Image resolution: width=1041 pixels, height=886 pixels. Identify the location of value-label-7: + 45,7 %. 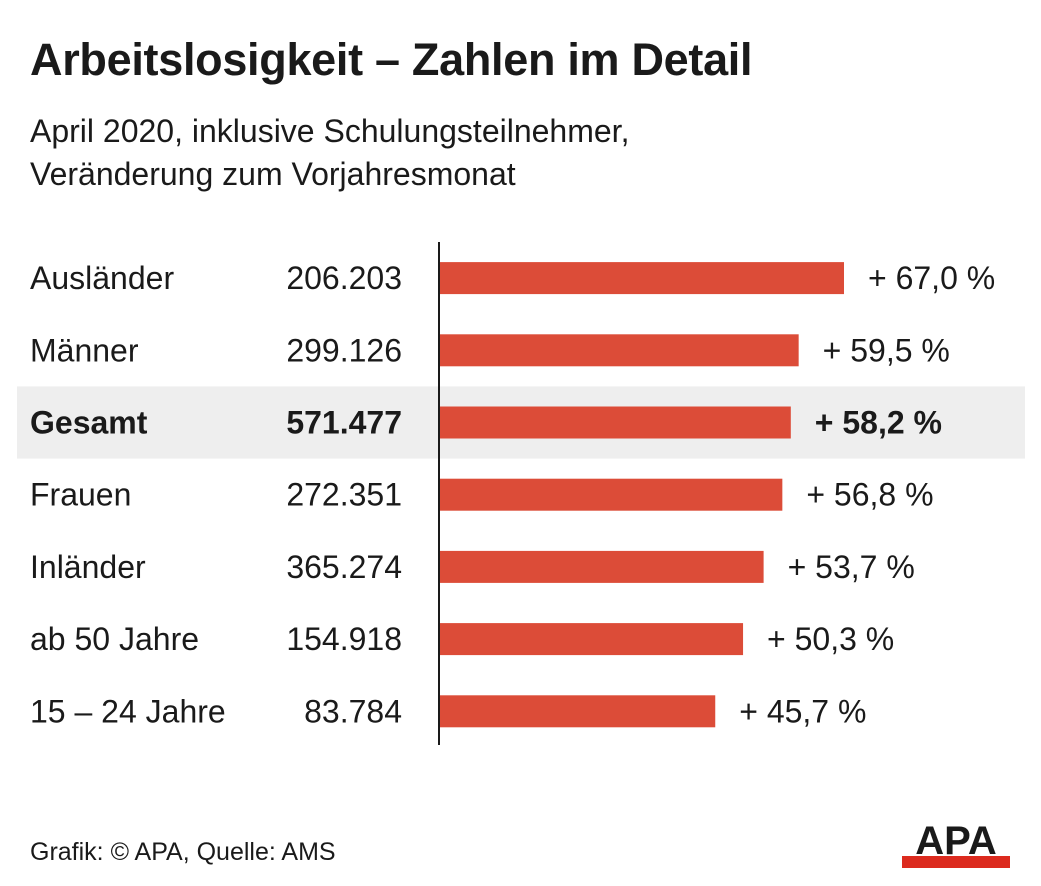
(802, 711).